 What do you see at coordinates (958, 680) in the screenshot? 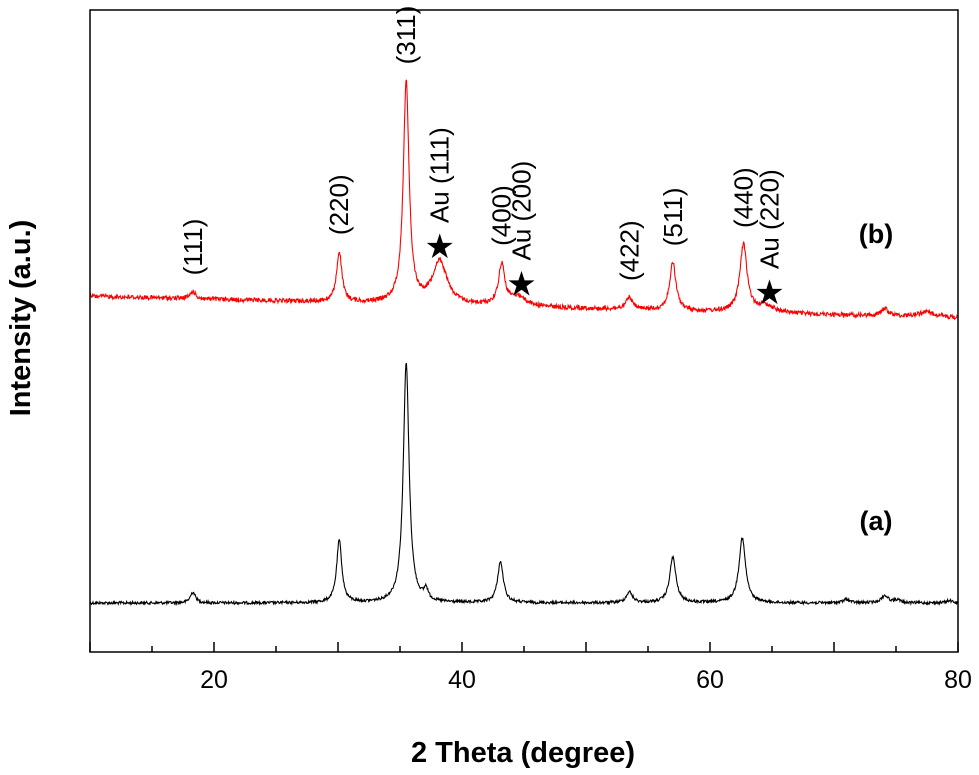
I see `x-tick-label: 80` at bounding box center [958, 680].